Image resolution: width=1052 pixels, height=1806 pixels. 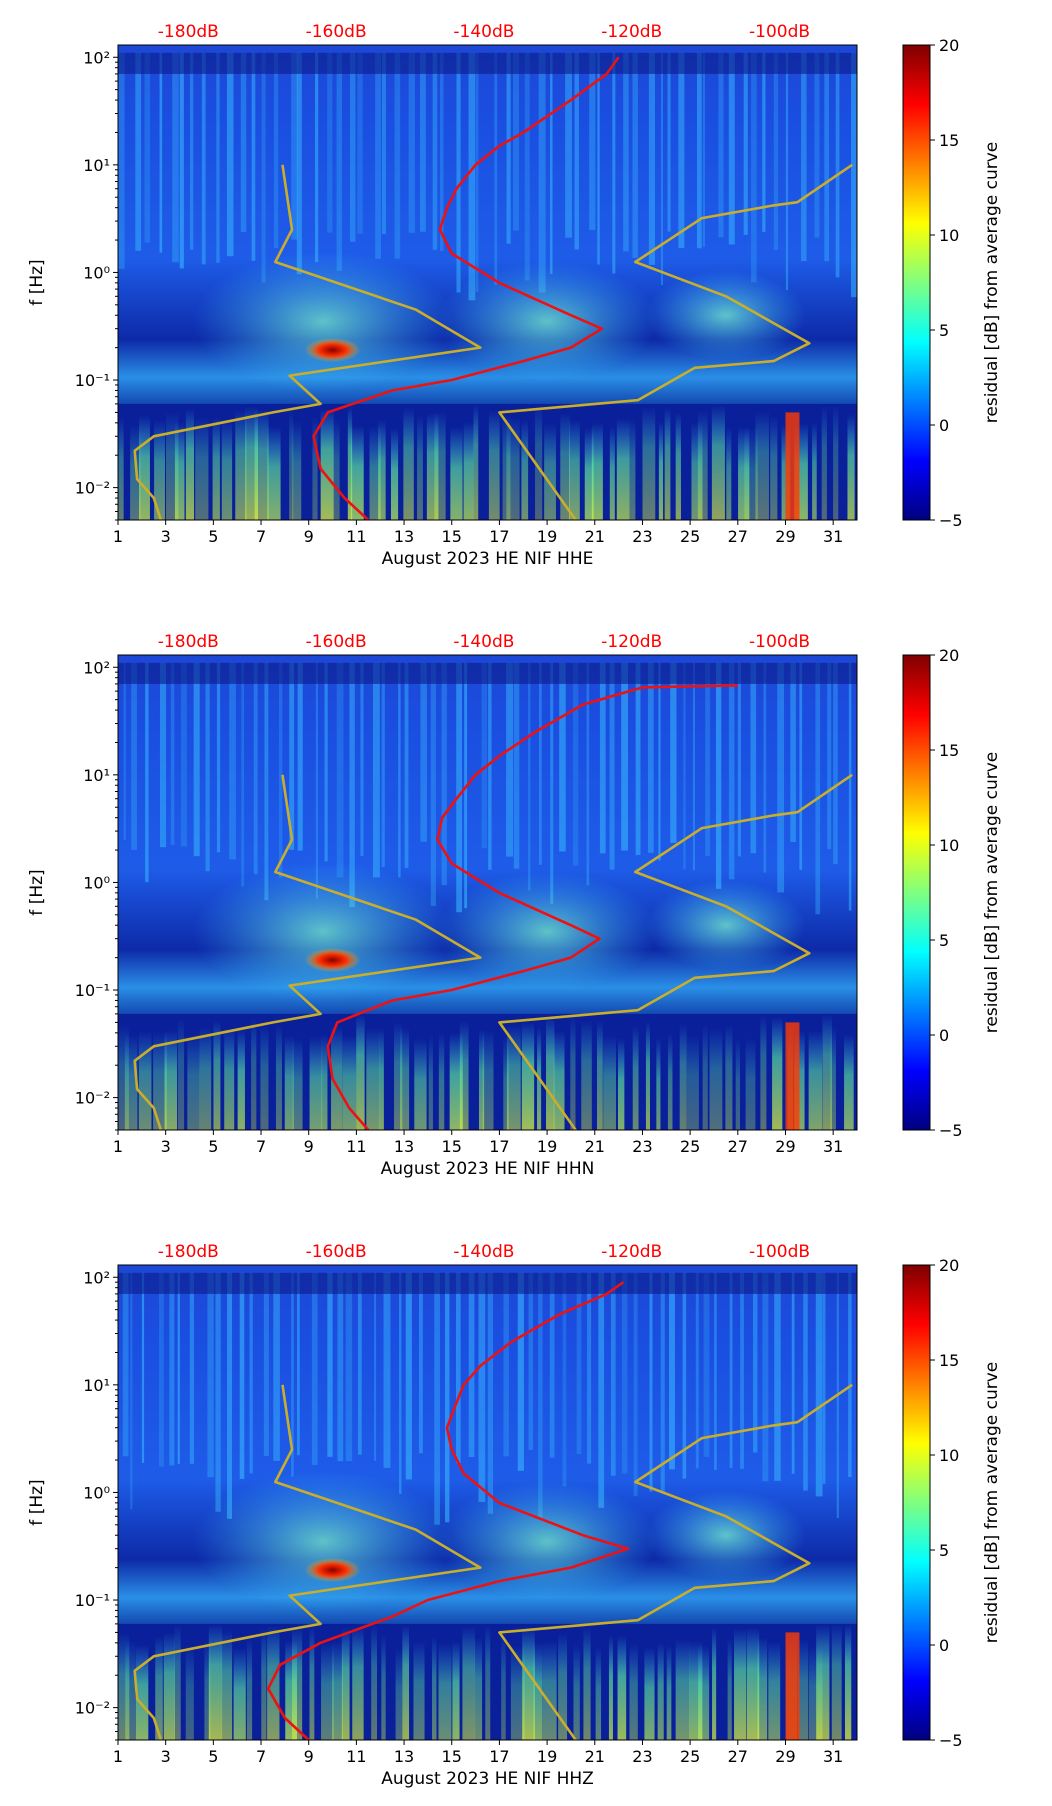 I want to click on x-tick-label: 25, so click(x=690, y=1756).